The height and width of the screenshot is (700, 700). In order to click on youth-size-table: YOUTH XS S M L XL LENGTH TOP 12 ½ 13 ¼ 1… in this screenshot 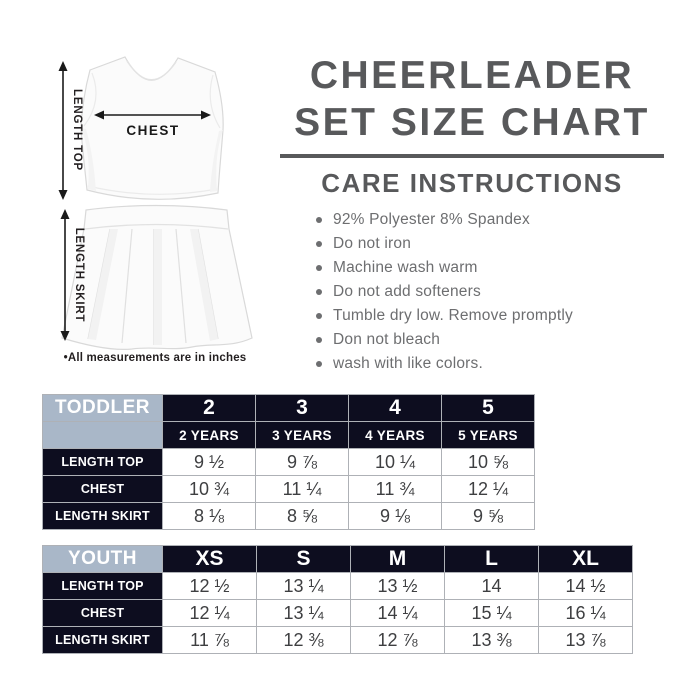, I will do `click(337, 599)`.